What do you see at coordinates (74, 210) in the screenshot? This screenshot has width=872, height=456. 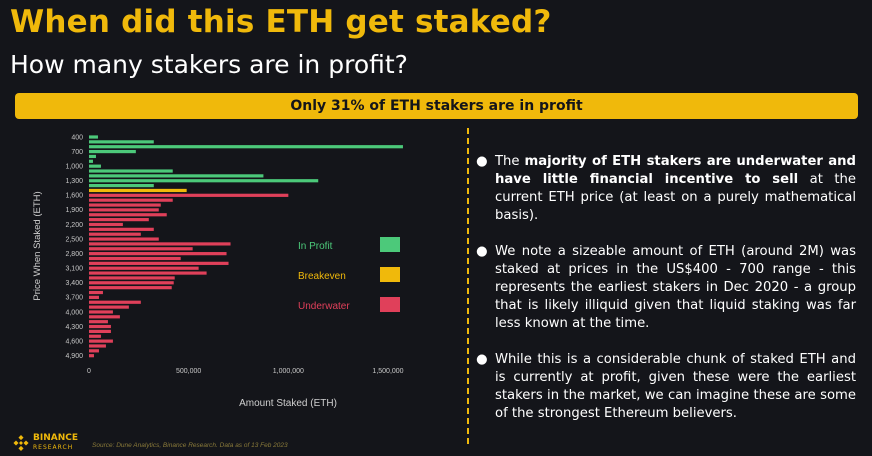 I see `y-tick-label: 1,900` at bounding box center [74, 210].